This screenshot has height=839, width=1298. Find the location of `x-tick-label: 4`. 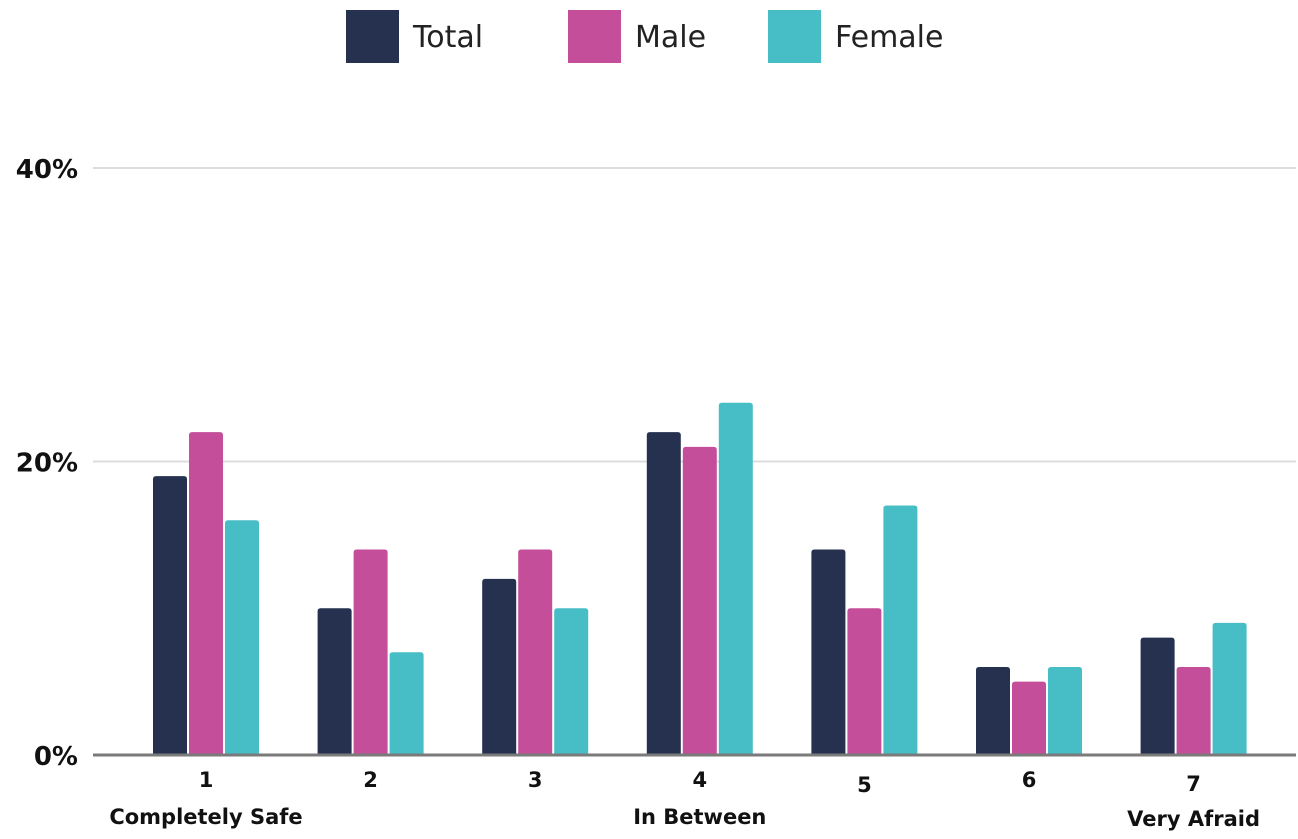

x-tick-label: 4 is located at coordinates (699, 780).